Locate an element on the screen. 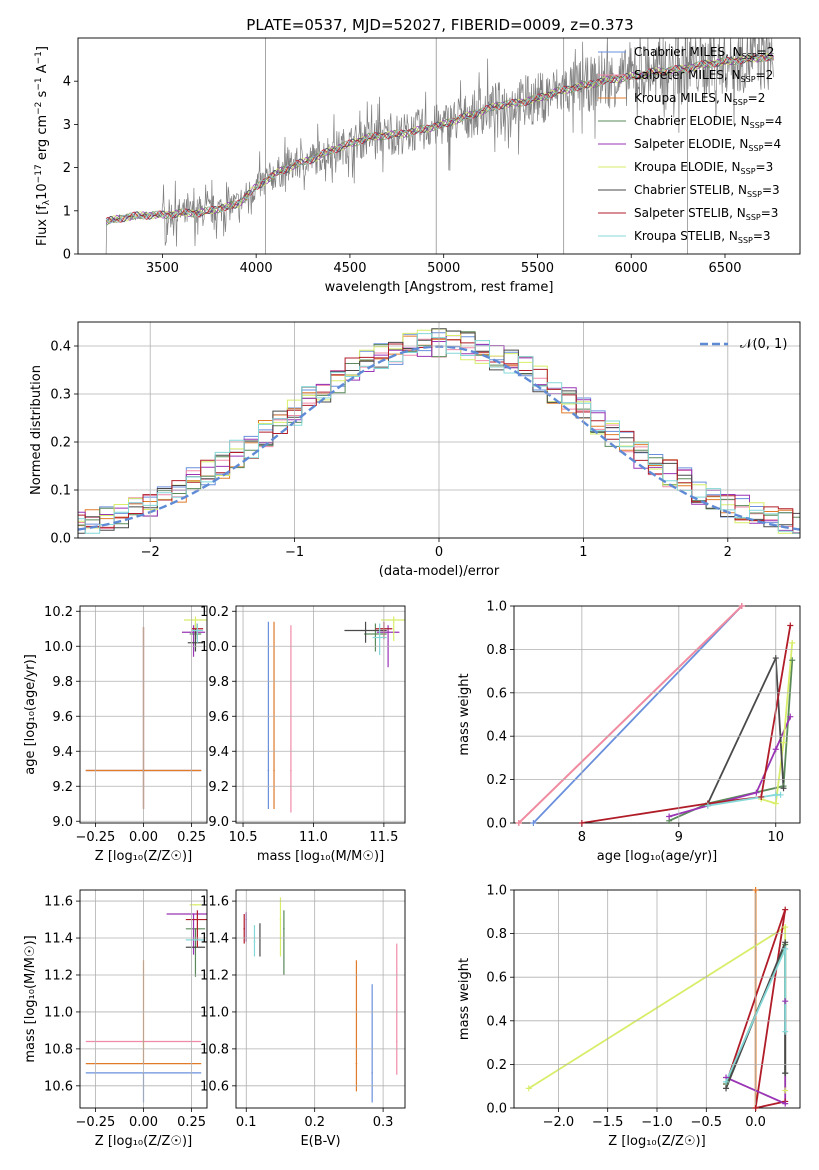  legend-entry: Kroupa STELIB, NSSP=3 is located at coordinates (702, 237).